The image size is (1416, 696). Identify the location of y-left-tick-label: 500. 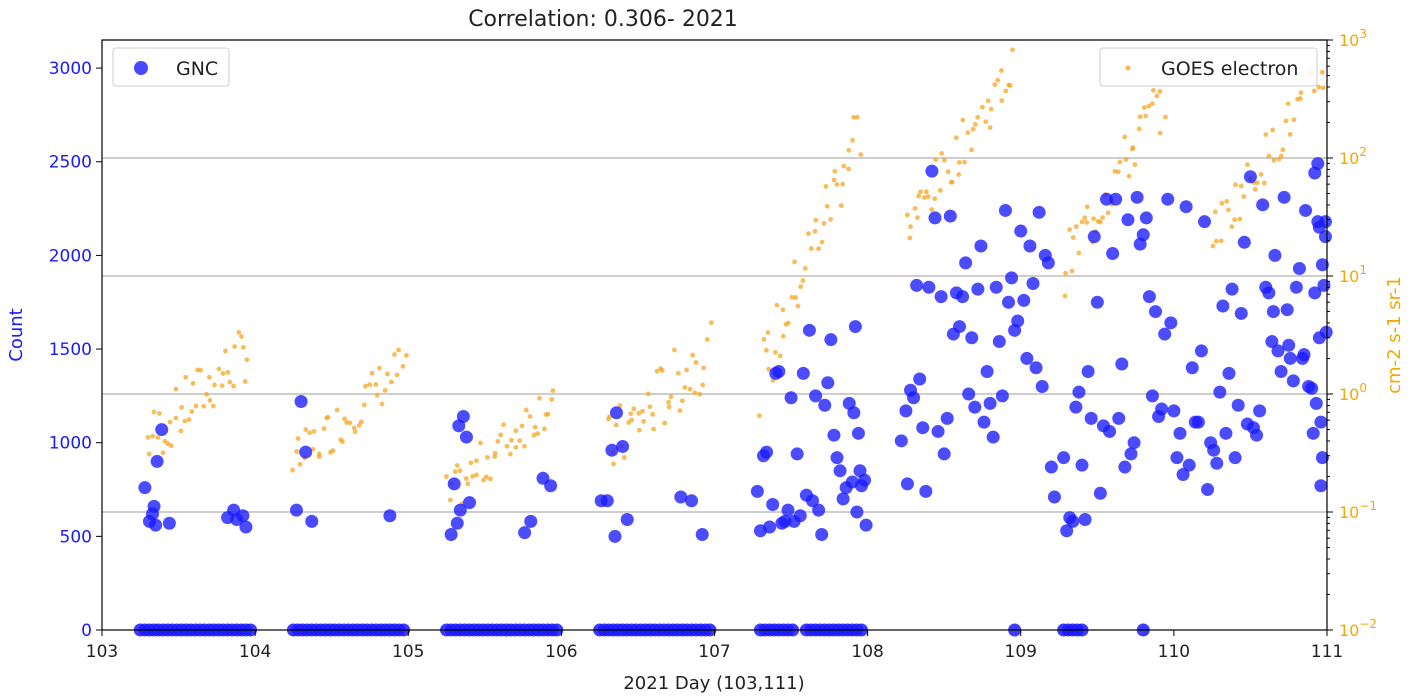
(76, 537).